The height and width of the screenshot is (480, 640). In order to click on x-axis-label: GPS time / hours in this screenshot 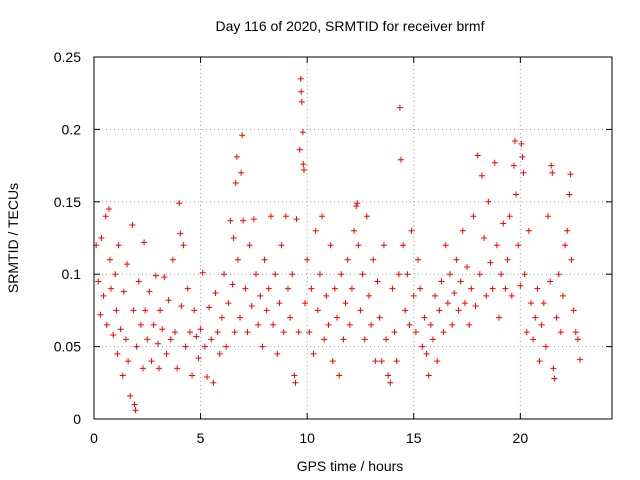, I will do `click(350, 466)`.